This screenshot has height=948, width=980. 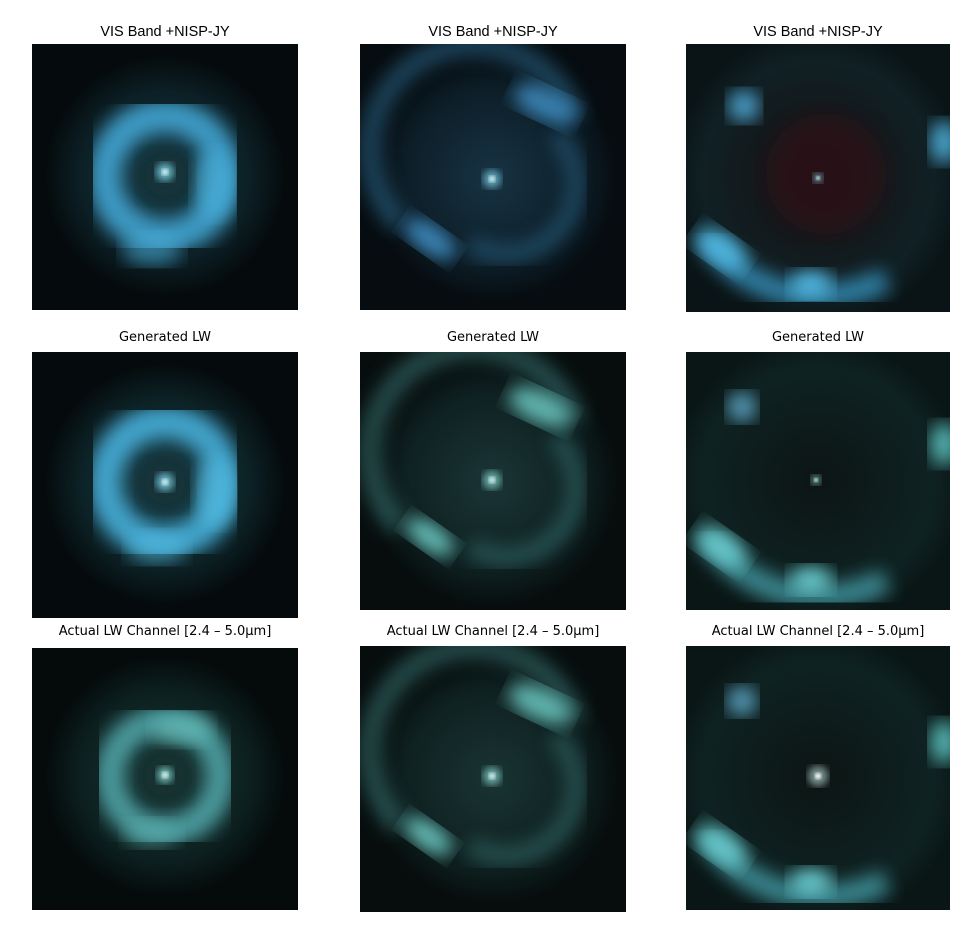 I want to click on lens-image-generated-wide-arc, so click(x=818, y=481).